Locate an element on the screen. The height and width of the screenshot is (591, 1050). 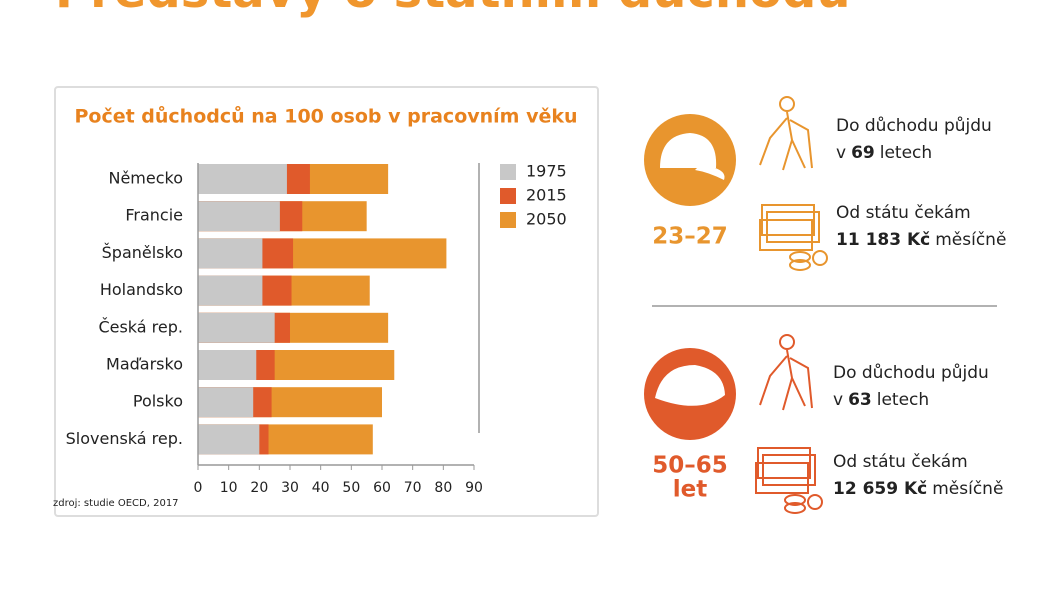
cap-brim is located at coordinates (710, 172).